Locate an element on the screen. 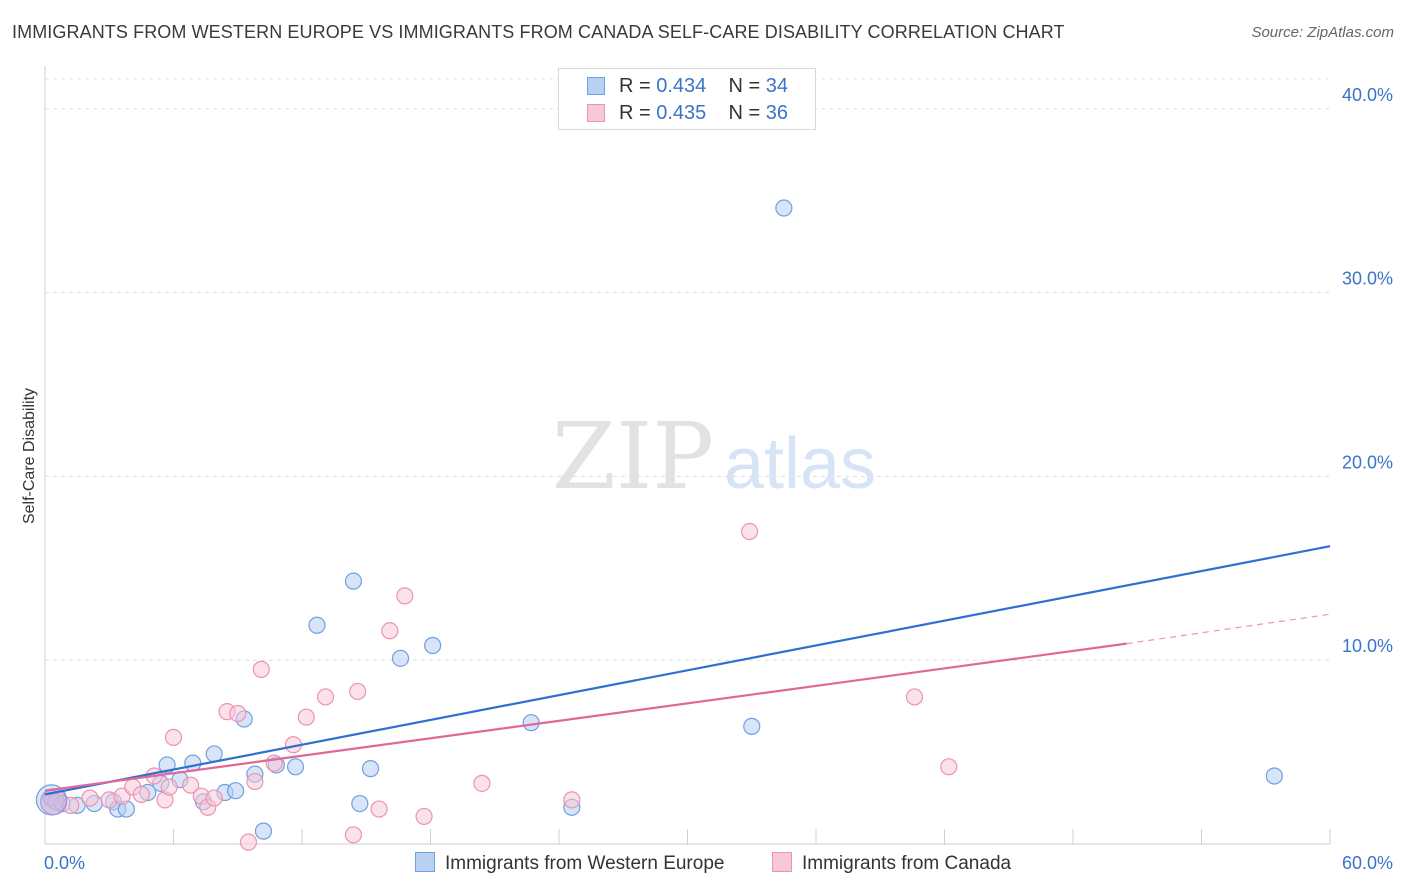 This screenshot has height=892, width=1406. y-axis-label: Self-Care Disability is located at coordinates (29, 456).